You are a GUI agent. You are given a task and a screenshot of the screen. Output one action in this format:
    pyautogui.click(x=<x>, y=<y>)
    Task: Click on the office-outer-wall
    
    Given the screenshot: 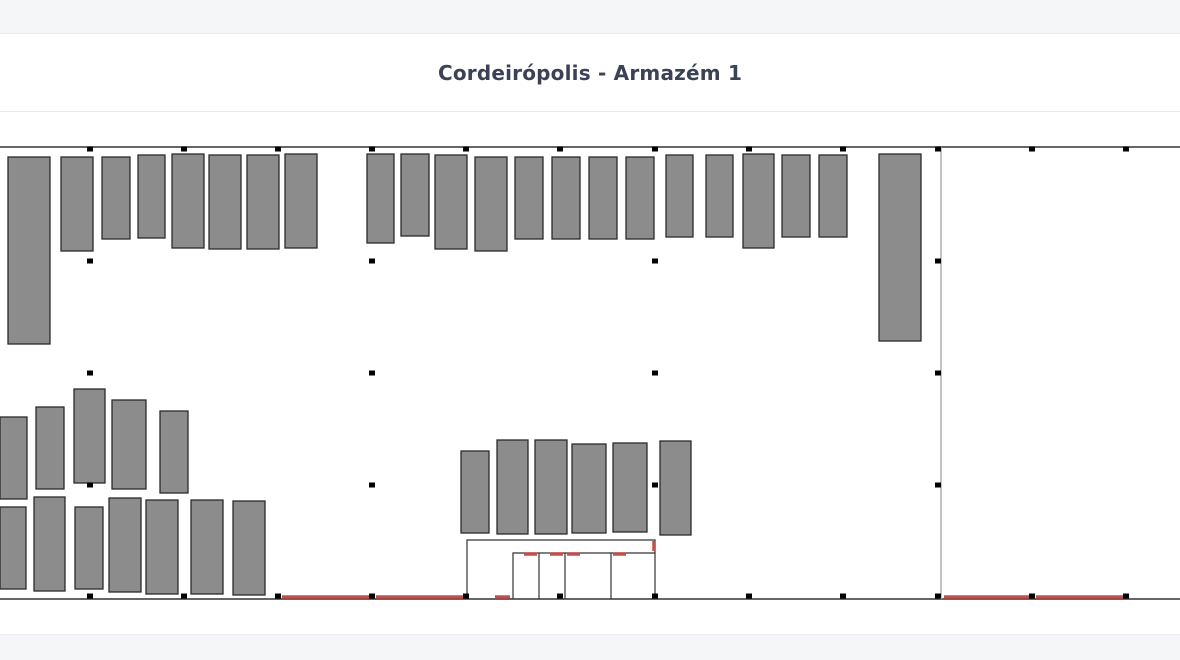 What is the action you would take?
    pyautogui.click(x=561, y=569)
    